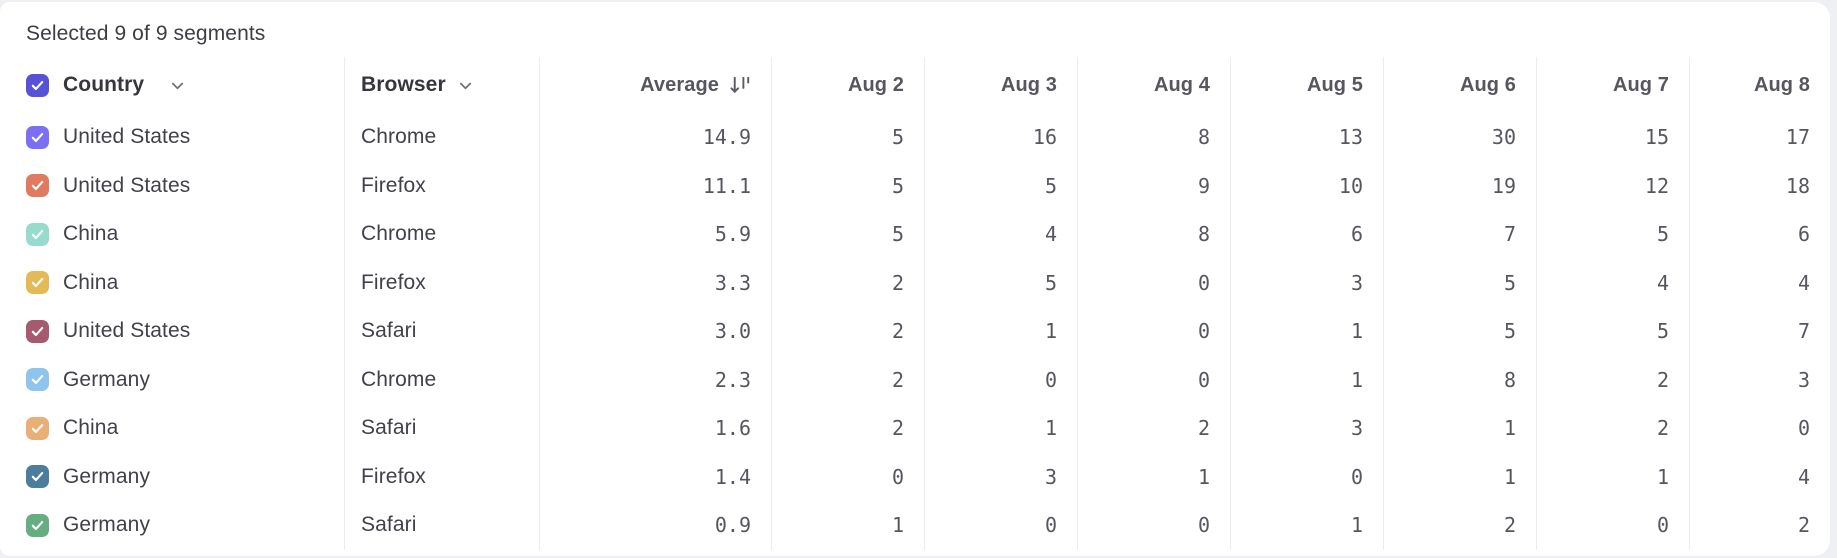 This screenshot has height=558, width=1837. I want to click on date-column-header: Aug 6, so click(1459, 85).